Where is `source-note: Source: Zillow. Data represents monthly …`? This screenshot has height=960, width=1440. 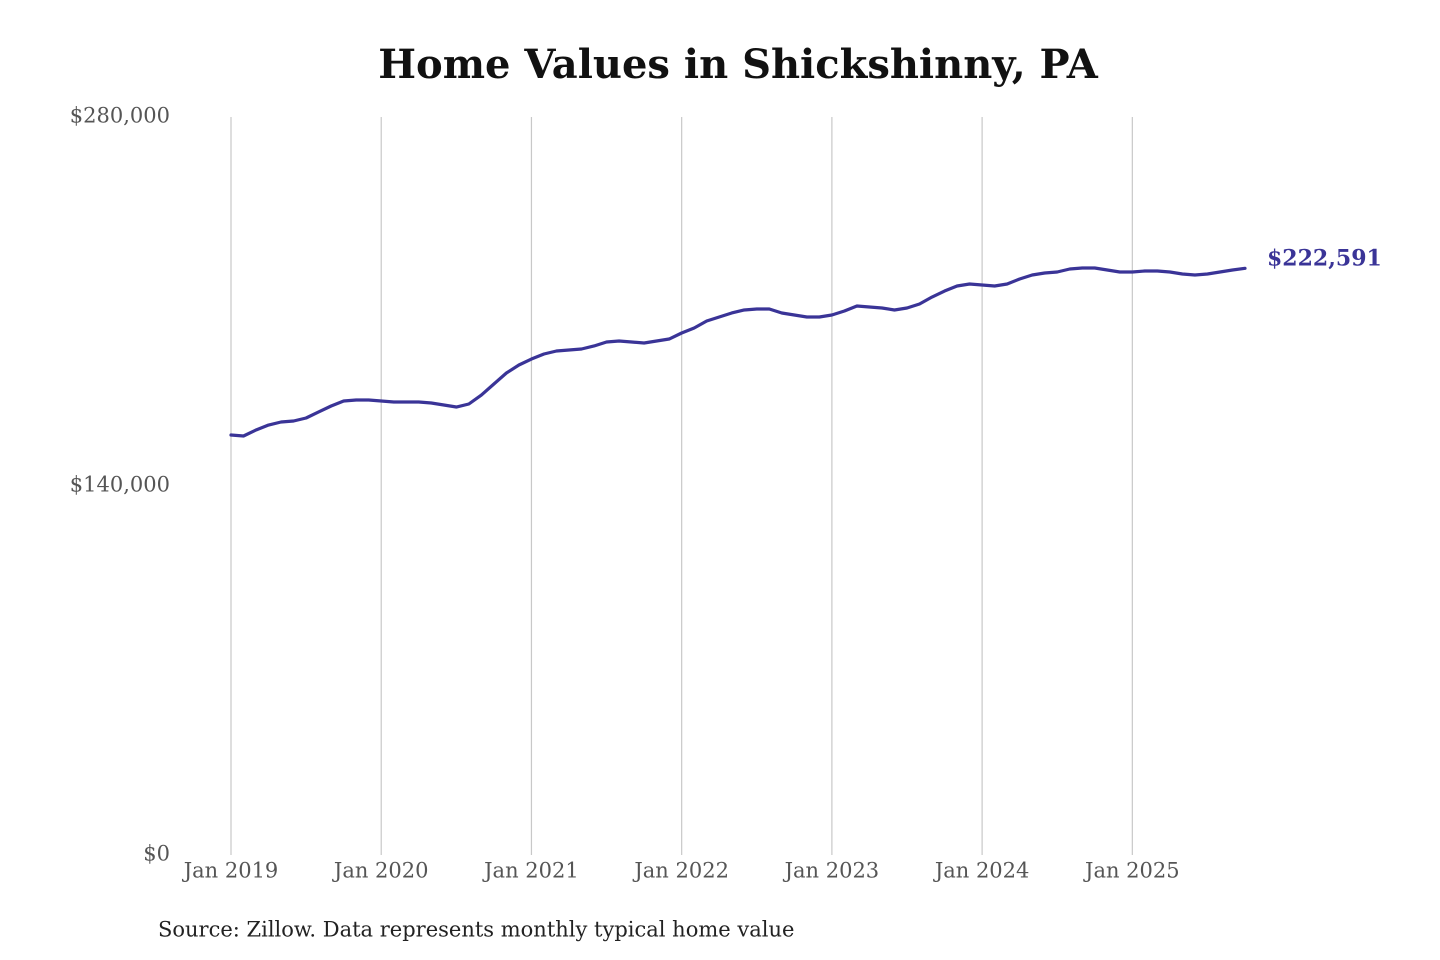 source-note: Source: Zillow. Data represents monthly … is located at coordinates (476, 930).